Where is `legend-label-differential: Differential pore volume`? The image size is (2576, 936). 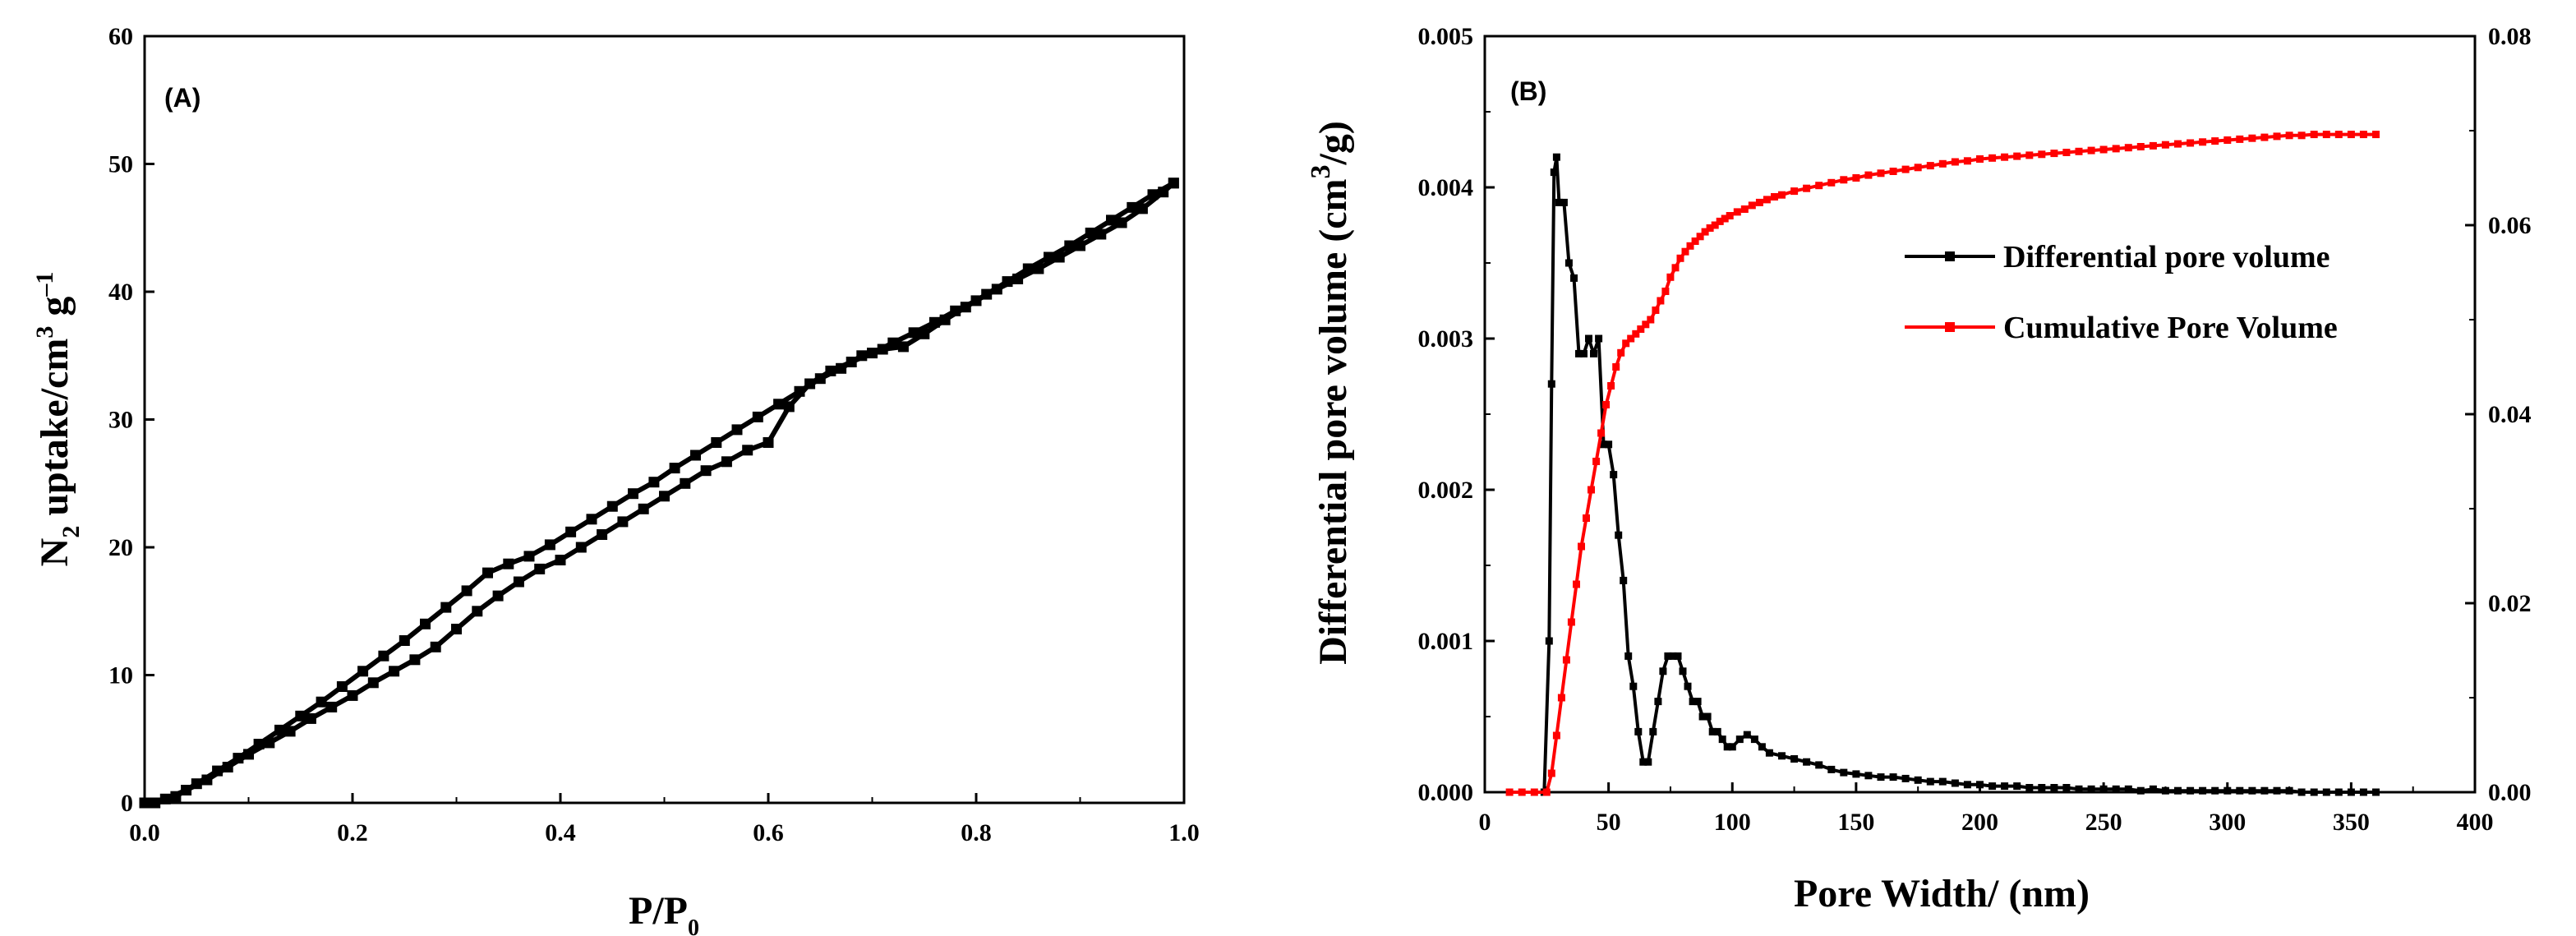 legend-label-differential: Differential pore volume is located at coordinates (2166, 257).